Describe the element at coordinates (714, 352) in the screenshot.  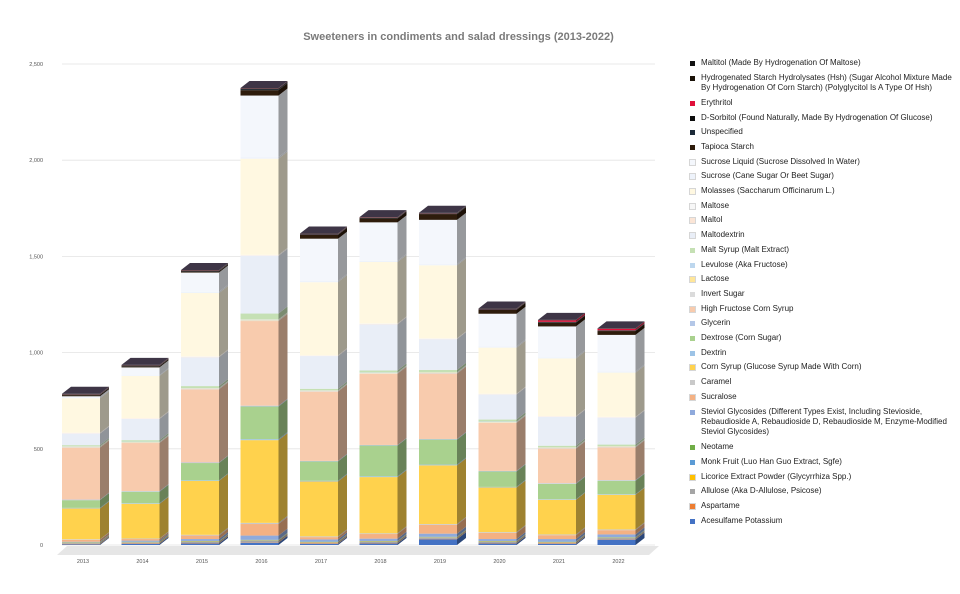
I see `legend-label: Dextrin` at that location.